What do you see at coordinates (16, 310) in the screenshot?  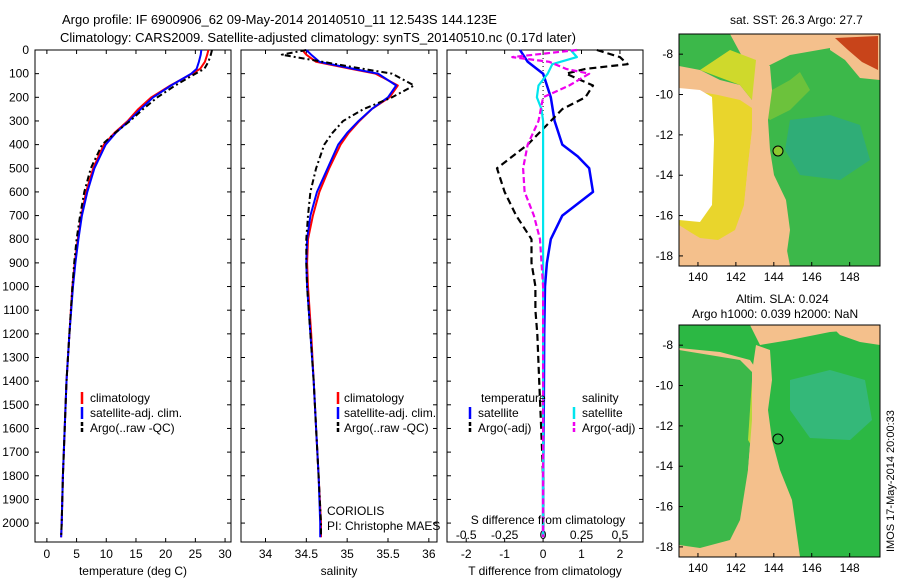 I see `depth-tick-label: 1100` at bounding box center [16, 310].